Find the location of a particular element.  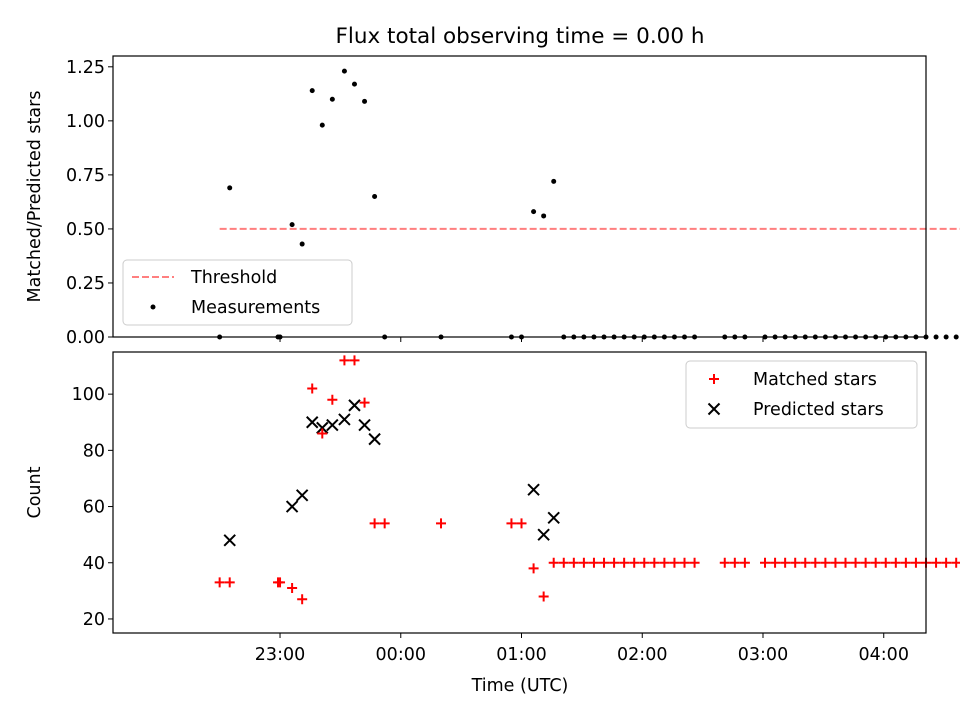

count-panel-x-ticks: 23:00 00:00 01:00 02:00 03:00 04:00 is located at coordinates (582, 649).